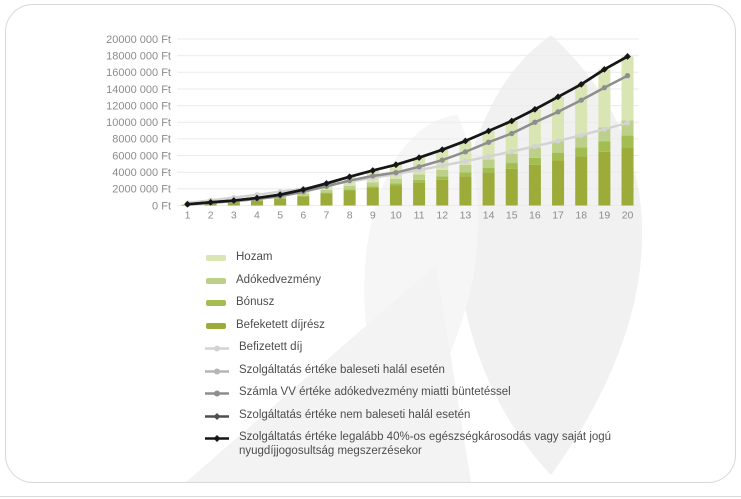 Image resolution: width=741 pixels, height=499 pixels. What do you see at coordinates (141, 173) in the screenshot?
I see `y-tick-label: 4000 000 Ft` at bounding box center [141, 173].